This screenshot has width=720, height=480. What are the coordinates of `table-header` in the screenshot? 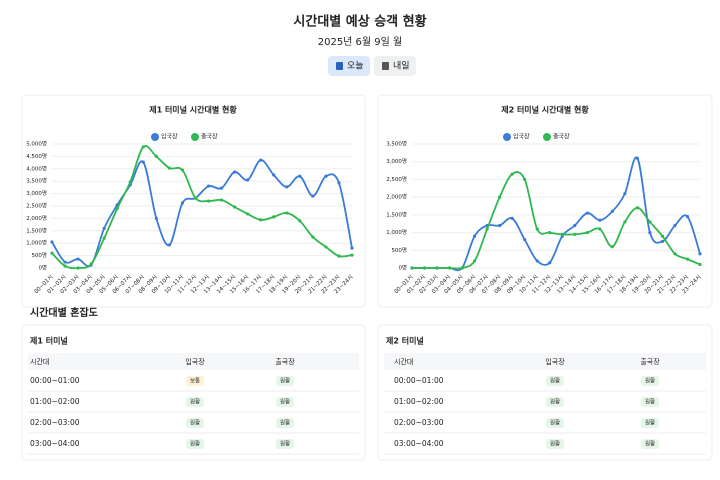 It's located at (193, 361).